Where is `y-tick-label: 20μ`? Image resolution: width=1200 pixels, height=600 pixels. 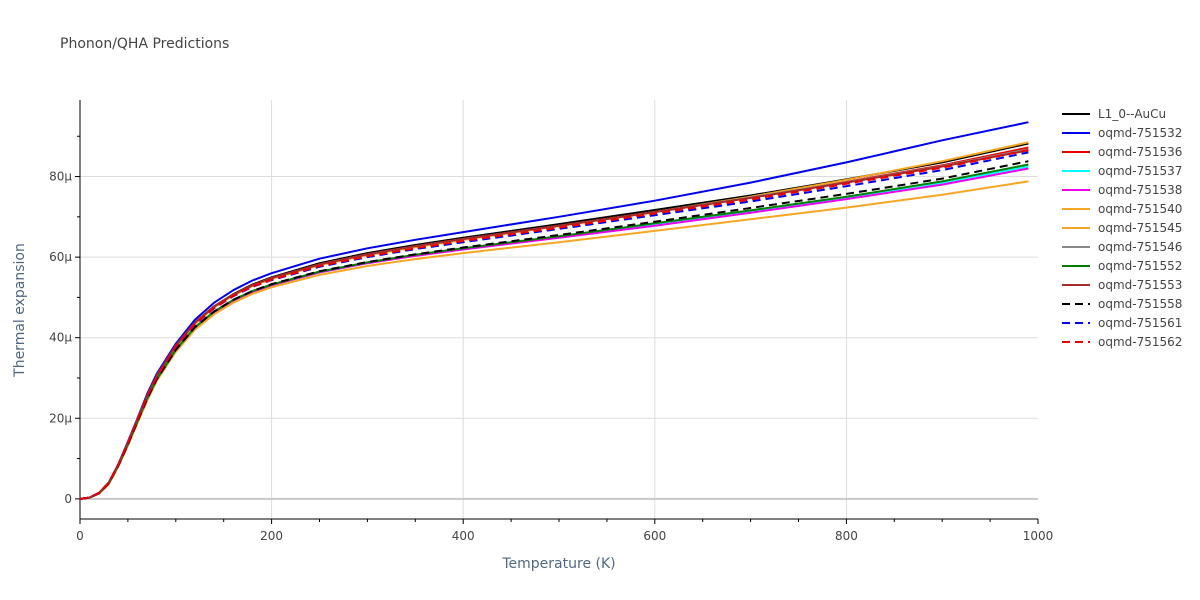 y-tick-label: 20μ is located at coordinates (60, 418).